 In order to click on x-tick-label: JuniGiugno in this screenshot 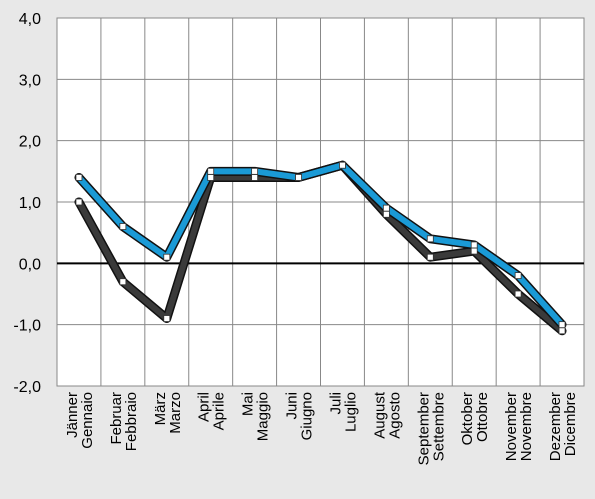, I will do `click(300, 416)`.